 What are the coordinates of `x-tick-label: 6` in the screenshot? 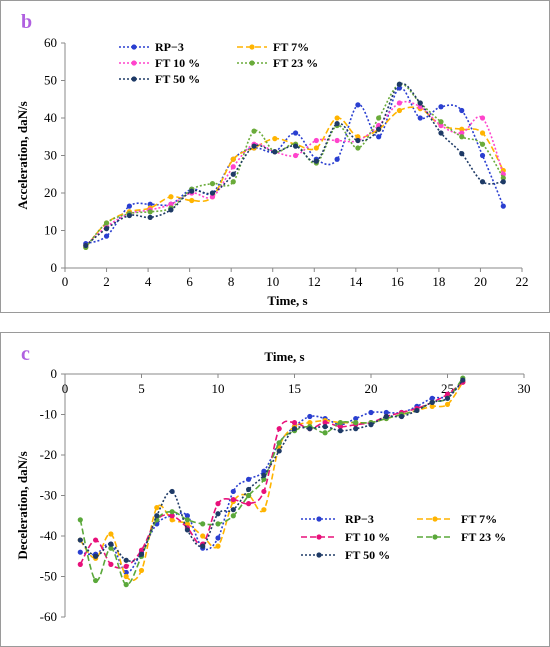 It's located at (189, 281).